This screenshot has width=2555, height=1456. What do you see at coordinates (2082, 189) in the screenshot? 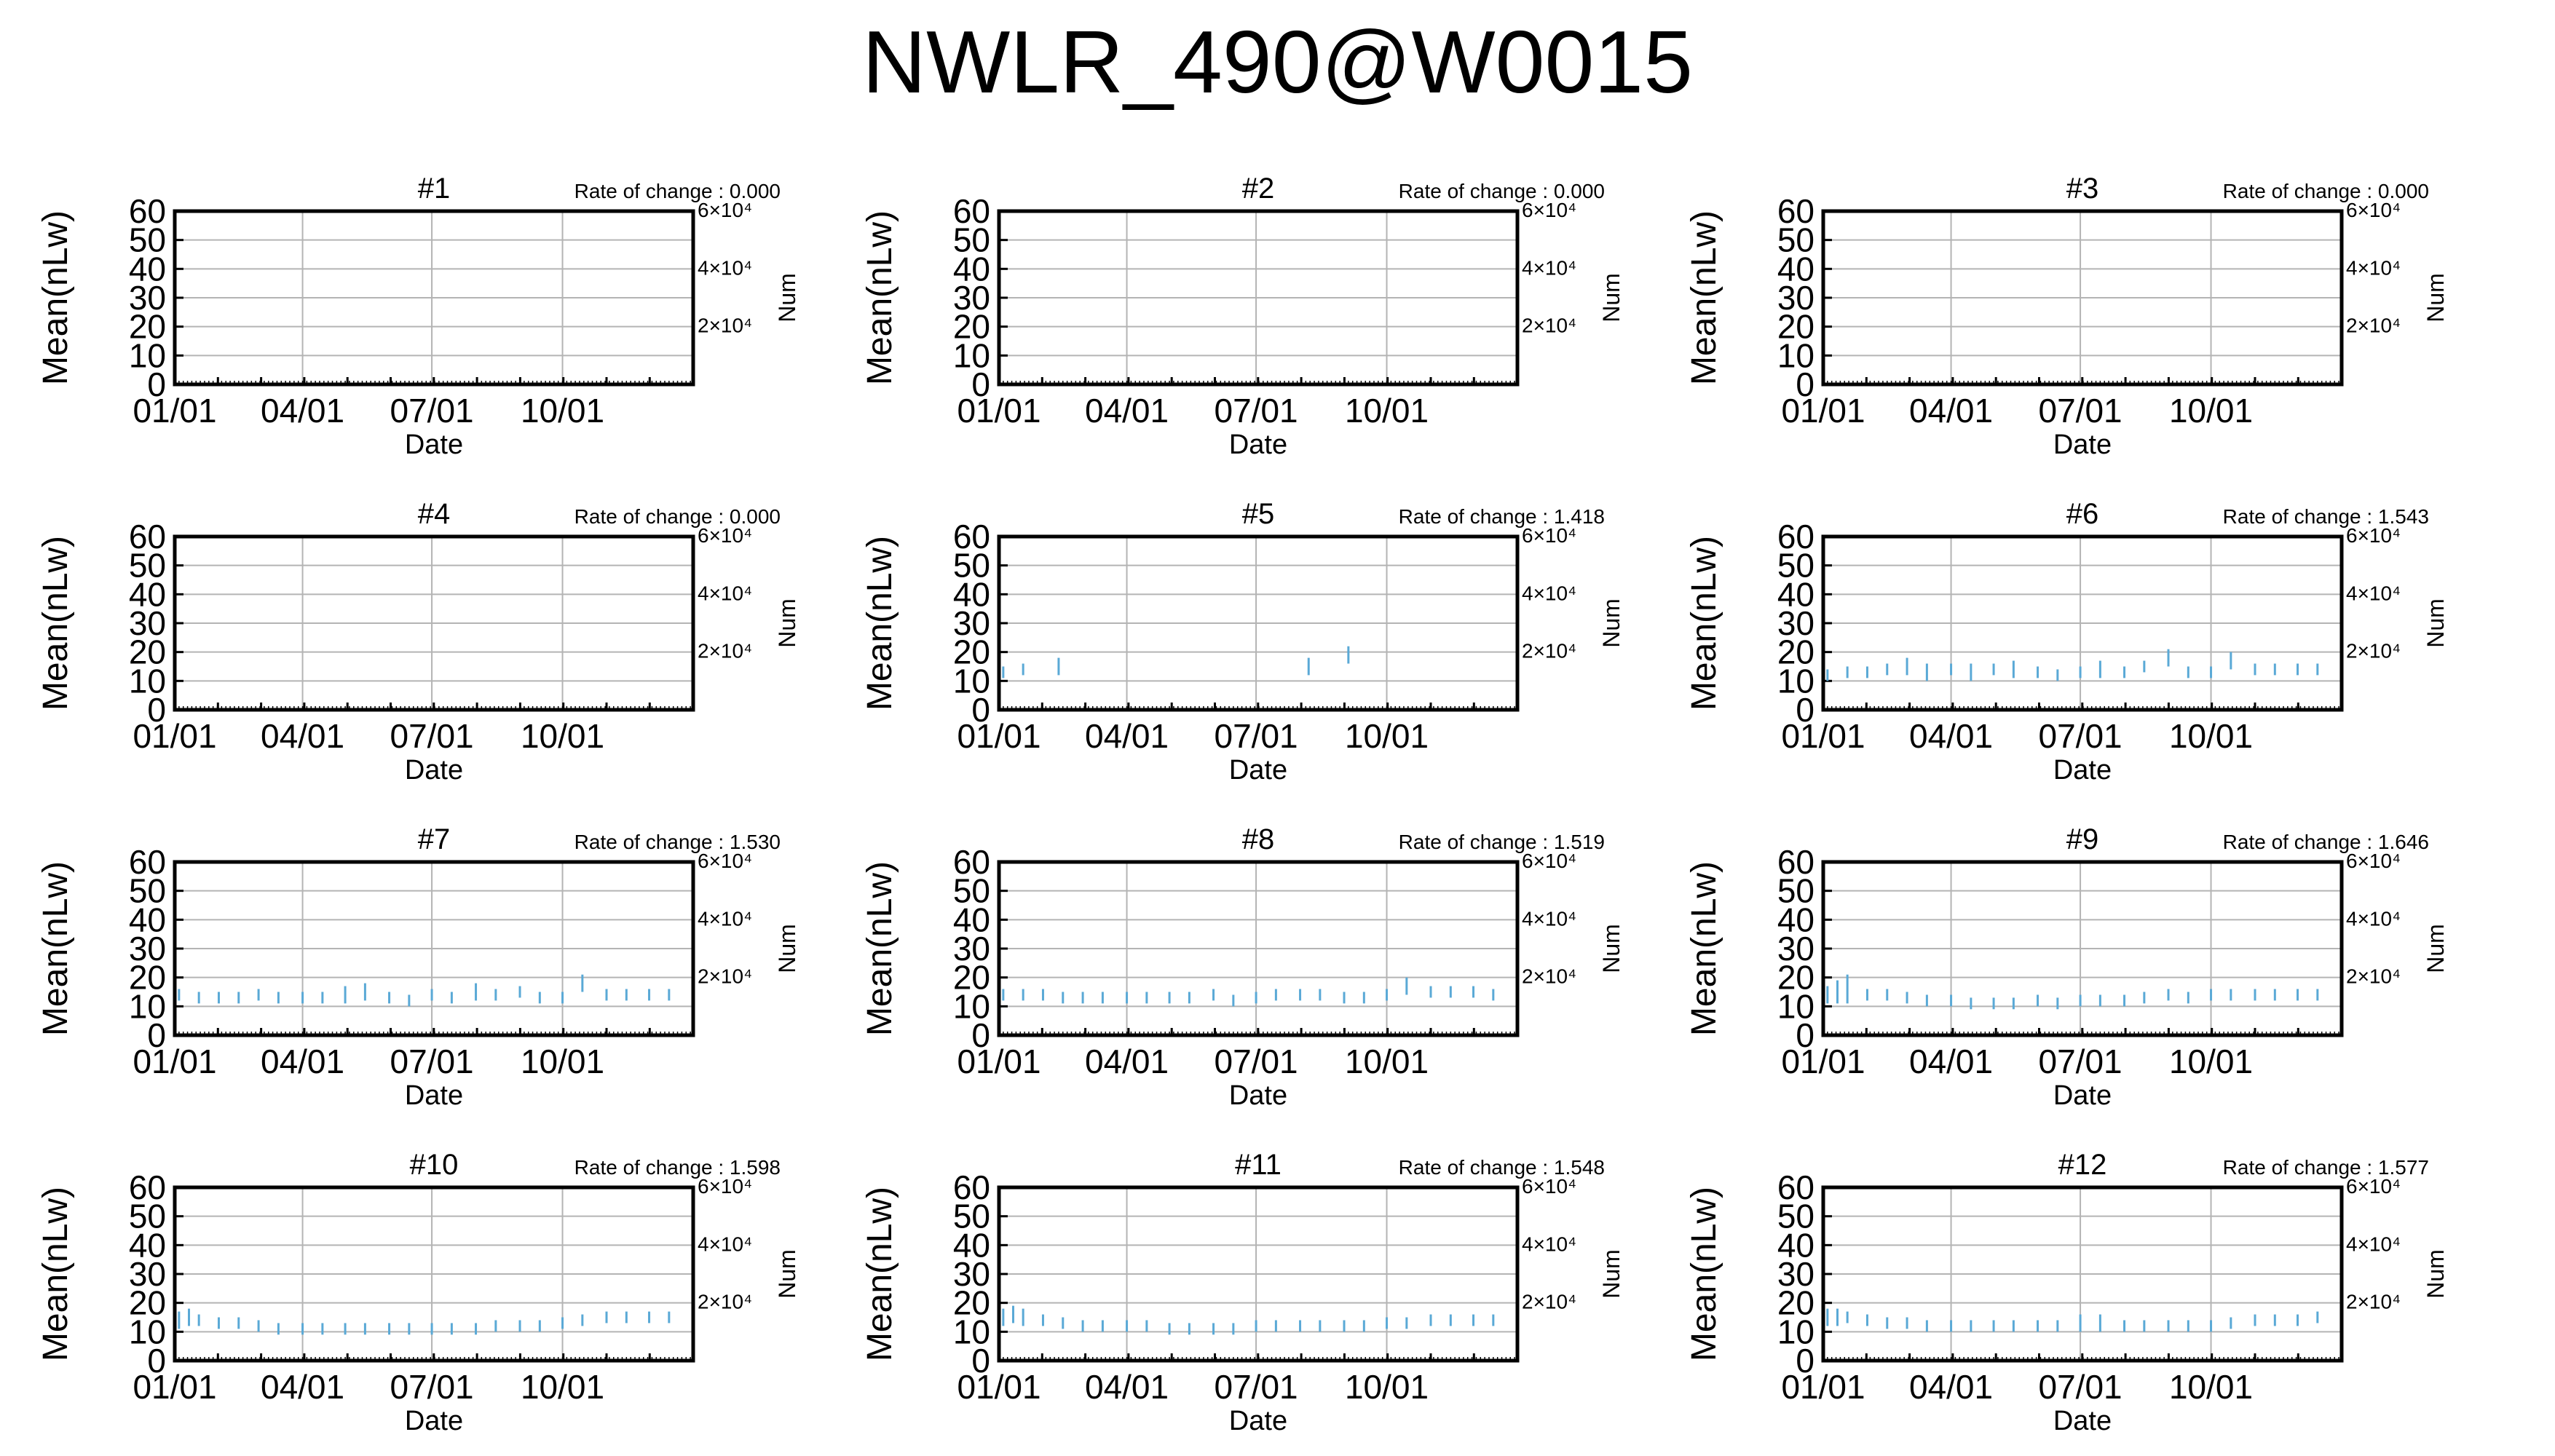
I see `chart-title: #3` at bounding box center [2082, 189].